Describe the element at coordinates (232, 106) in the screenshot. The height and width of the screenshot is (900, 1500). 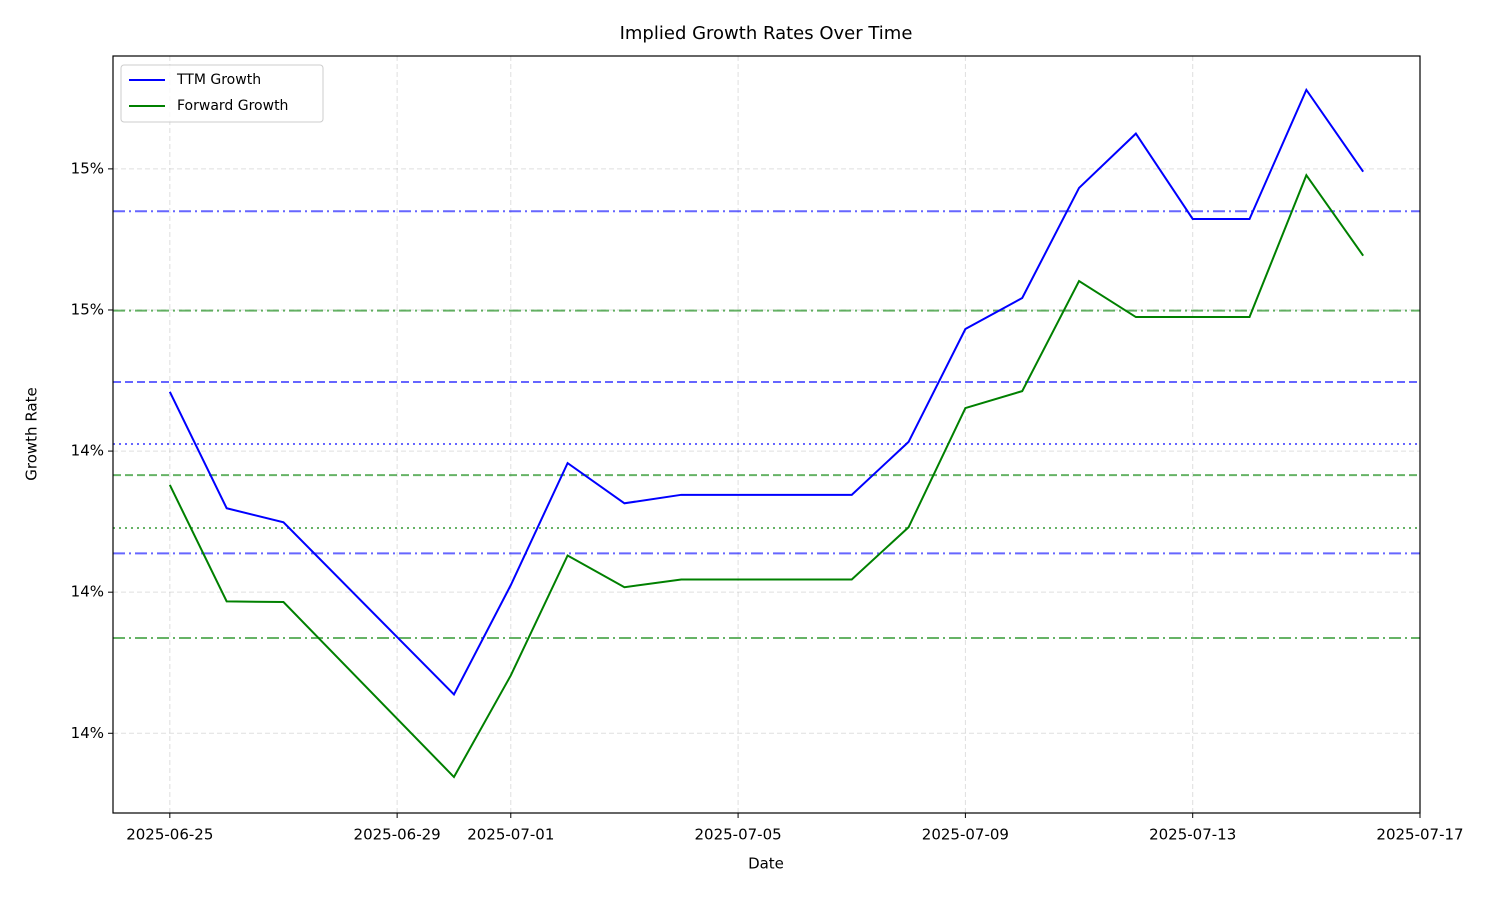
I see `legend-label: Forward Growth` at that location.